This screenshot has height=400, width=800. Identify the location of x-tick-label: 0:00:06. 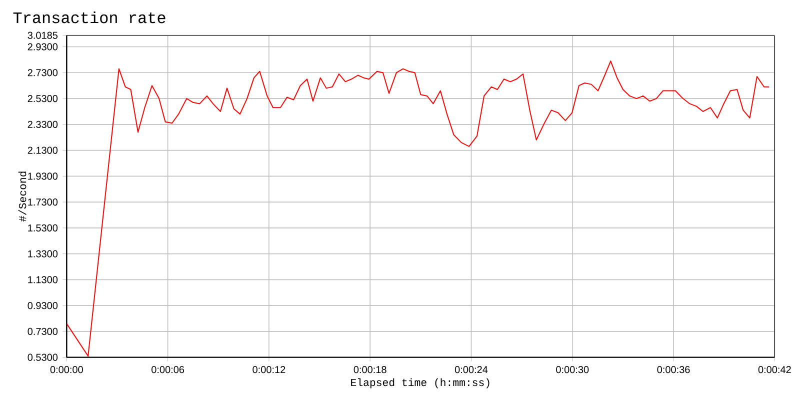
(168, 370).